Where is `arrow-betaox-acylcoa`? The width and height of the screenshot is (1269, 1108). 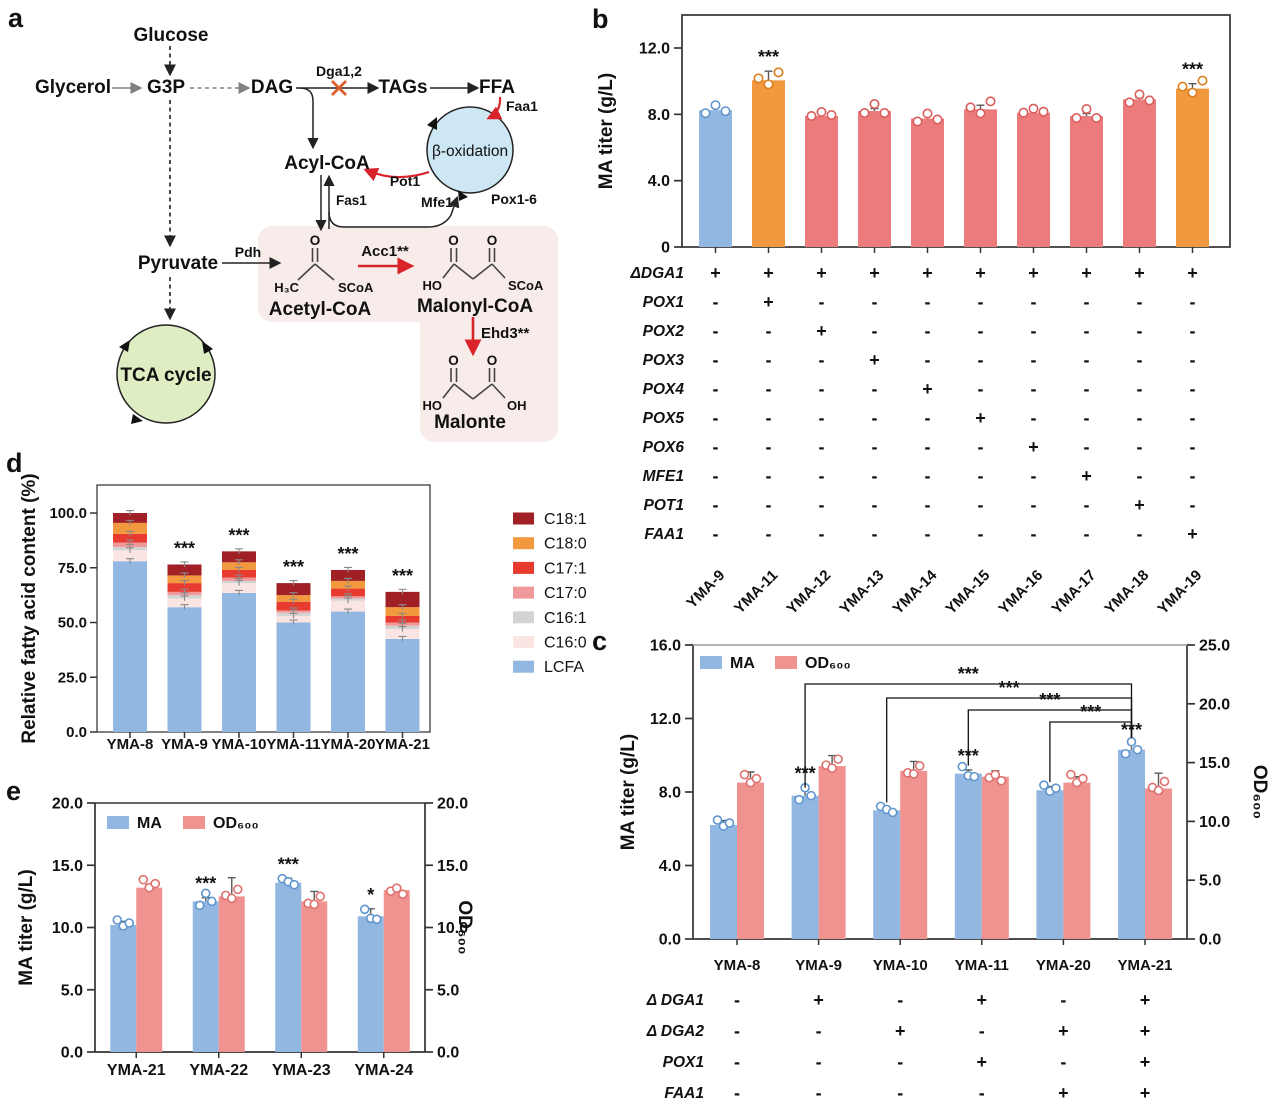 arrow-betaox-acylcoa is located at coordinates (396, 174).